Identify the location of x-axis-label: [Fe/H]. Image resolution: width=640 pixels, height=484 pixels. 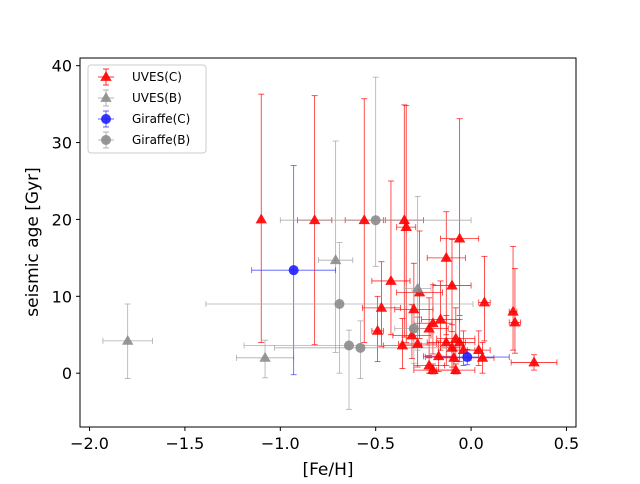
(327, 470).